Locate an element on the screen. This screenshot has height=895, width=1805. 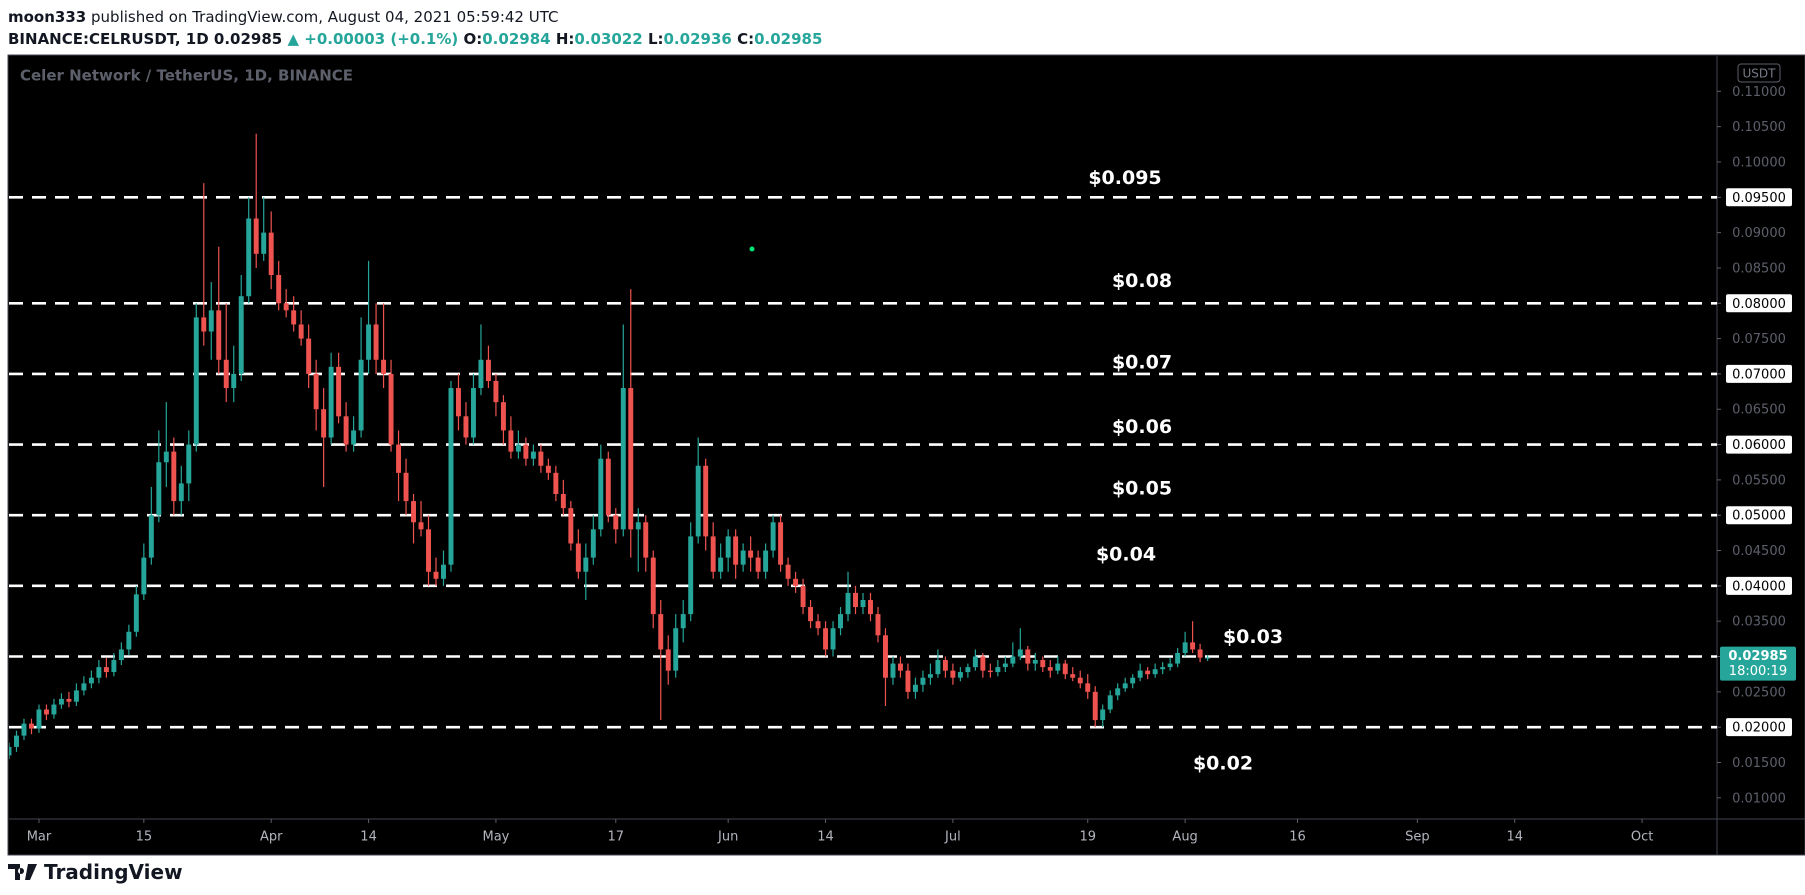
last-price: 0.02985 is located at coordinates (248, 39).